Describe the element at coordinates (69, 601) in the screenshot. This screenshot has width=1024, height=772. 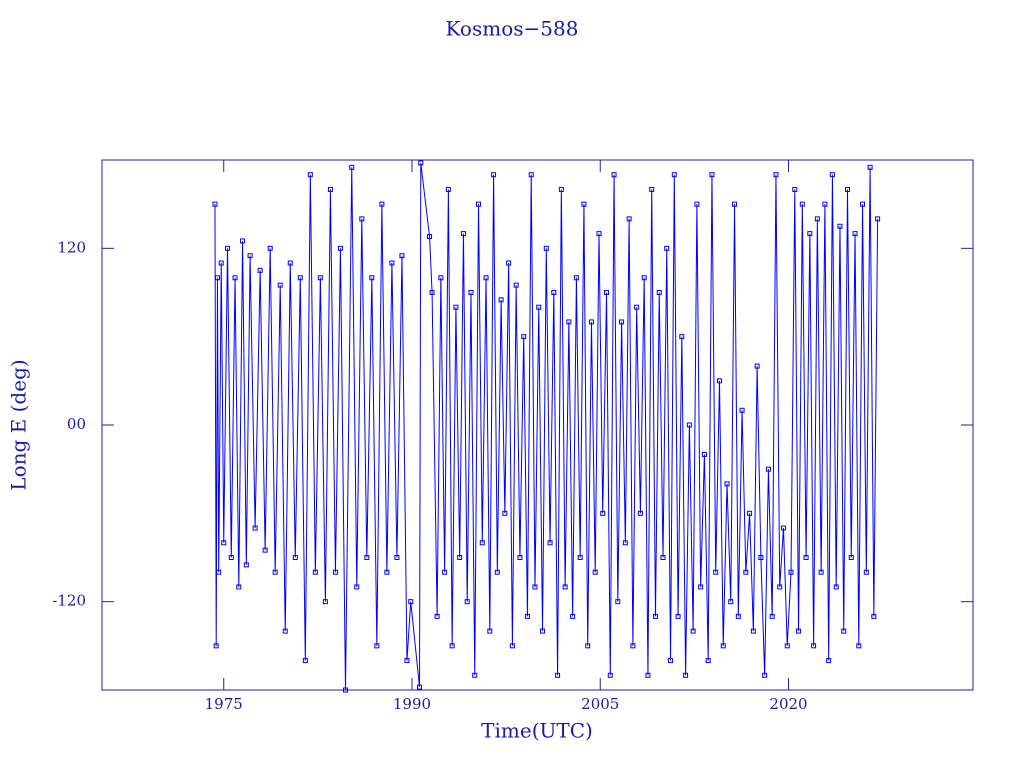
I see `y-tick-label: -120` at that location.